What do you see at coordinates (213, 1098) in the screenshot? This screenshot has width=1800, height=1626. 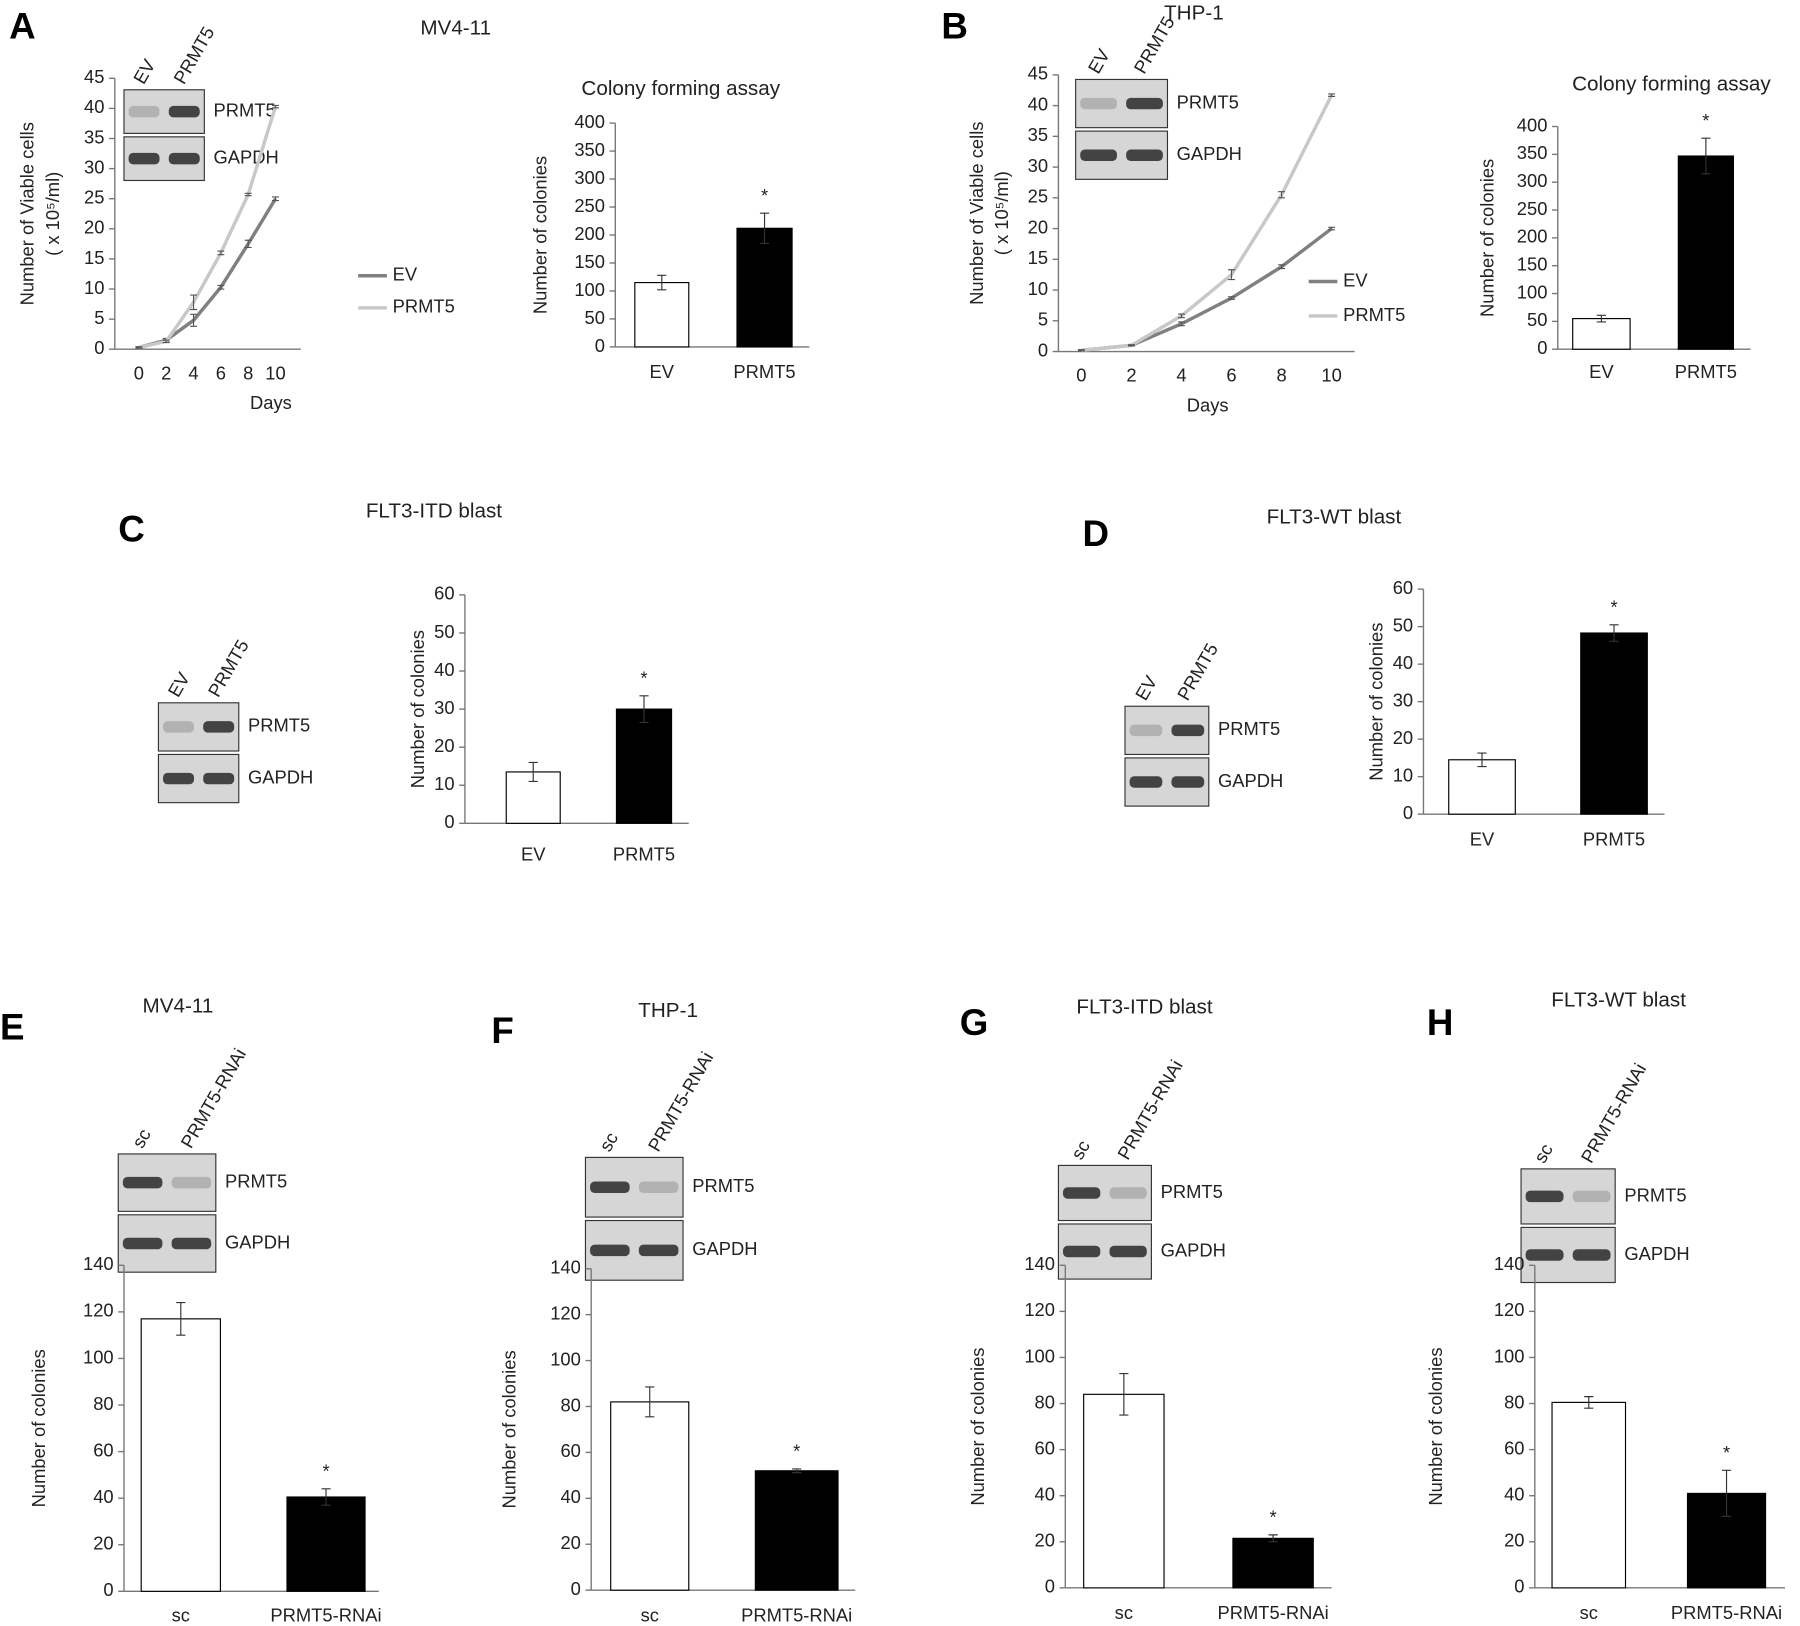 I see `lane-label: PRMT5-RNAi` at bounding box center [213, 1098].